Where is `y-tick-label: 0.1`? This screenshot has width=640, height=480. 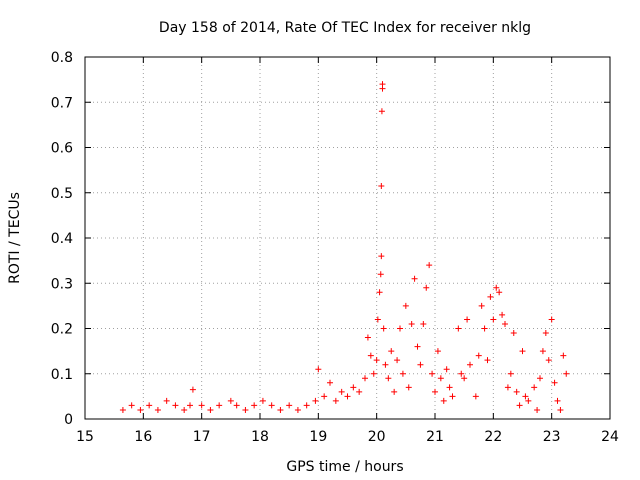
y-tick-label: 0.1 is located at coordinates (62, 375).